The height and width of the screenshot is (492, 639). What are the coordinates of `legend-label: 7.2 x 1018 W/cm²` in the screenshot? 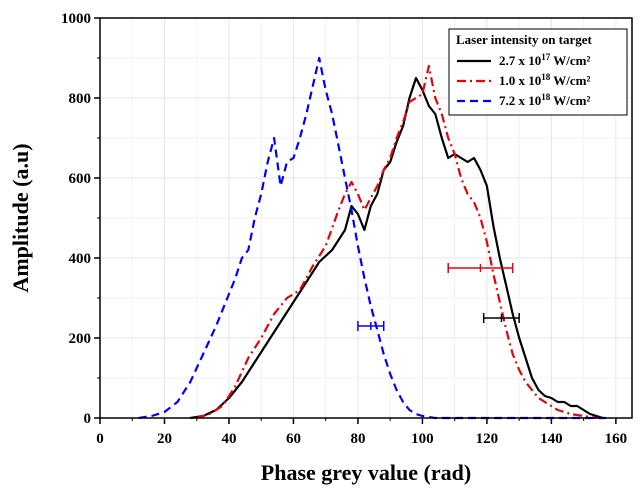 It's located at (544, 100).